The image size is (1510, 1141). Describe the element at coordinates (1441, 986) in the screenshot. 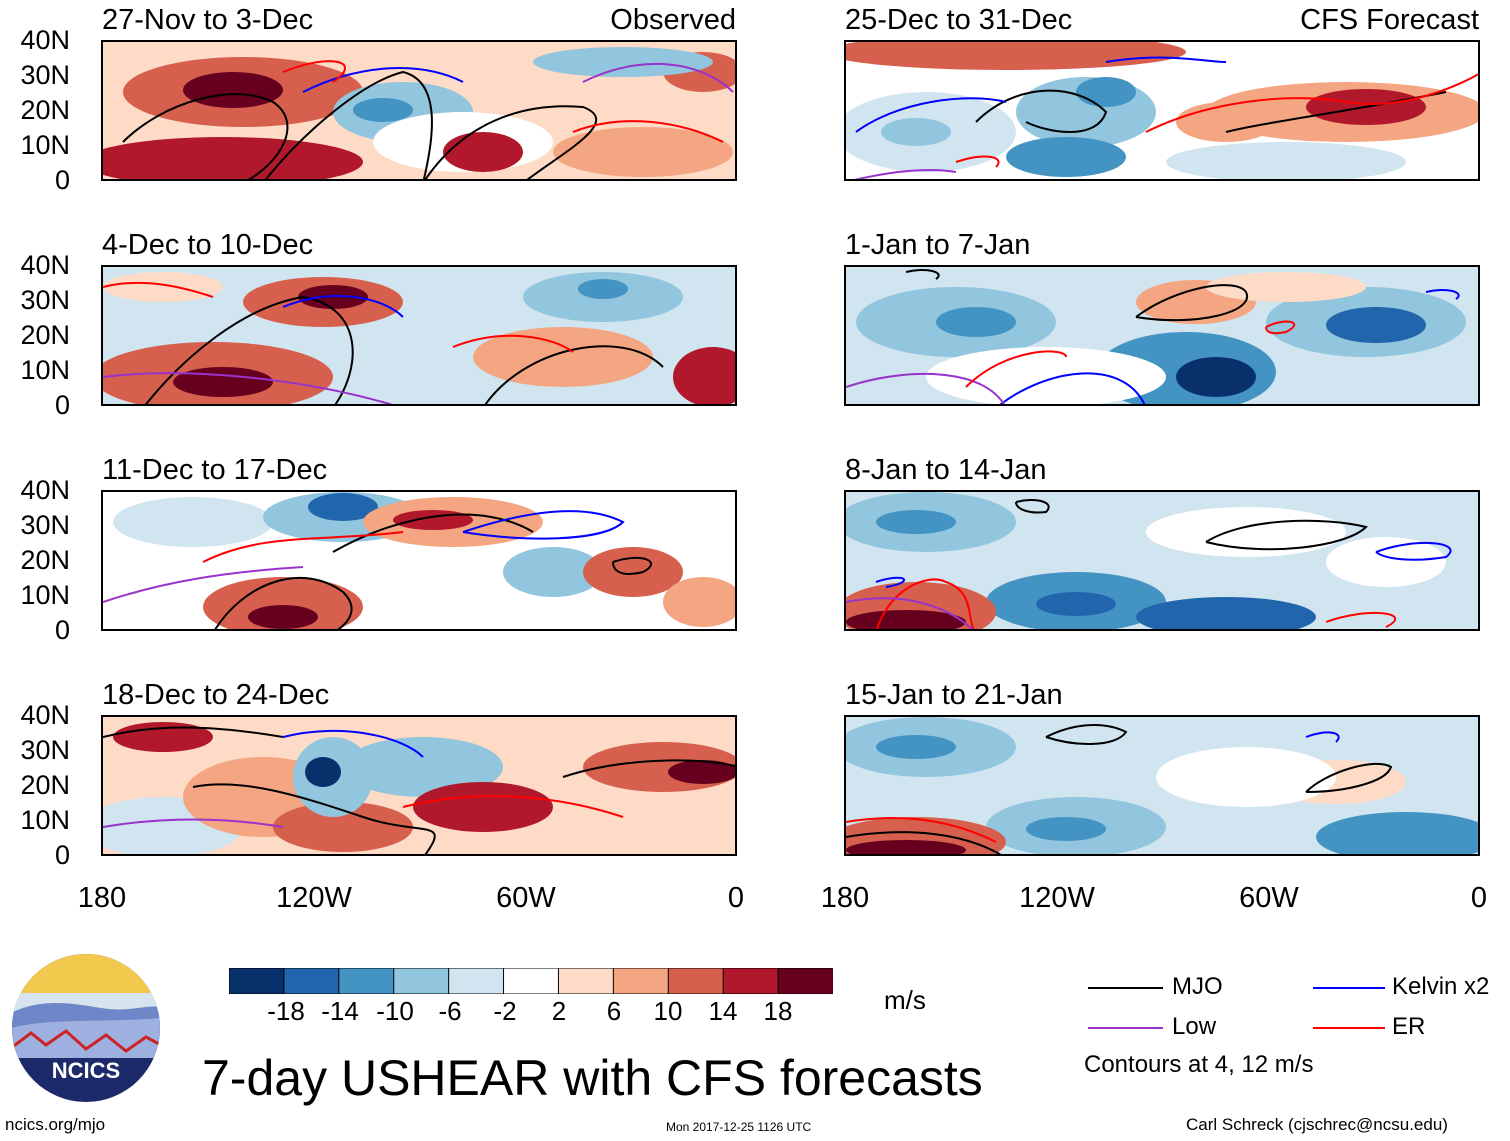

I see `legend-label-kelvin: Kelvin x2` at that location.